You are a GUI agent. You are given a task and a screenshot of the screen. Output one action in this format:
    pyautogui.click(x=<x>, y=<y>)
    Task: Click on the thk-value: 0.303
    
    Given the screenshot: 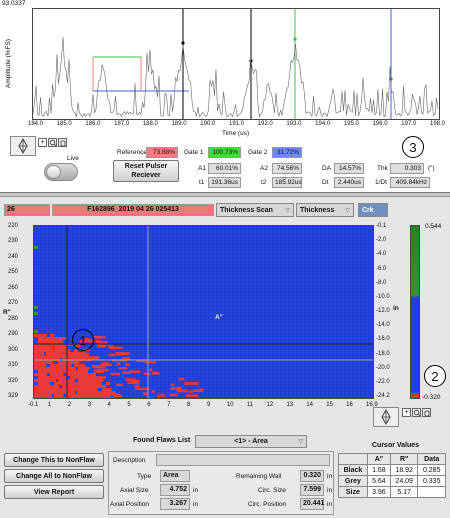 What is the action you would take?
    pyautogui.click(x=407, y=168)
    